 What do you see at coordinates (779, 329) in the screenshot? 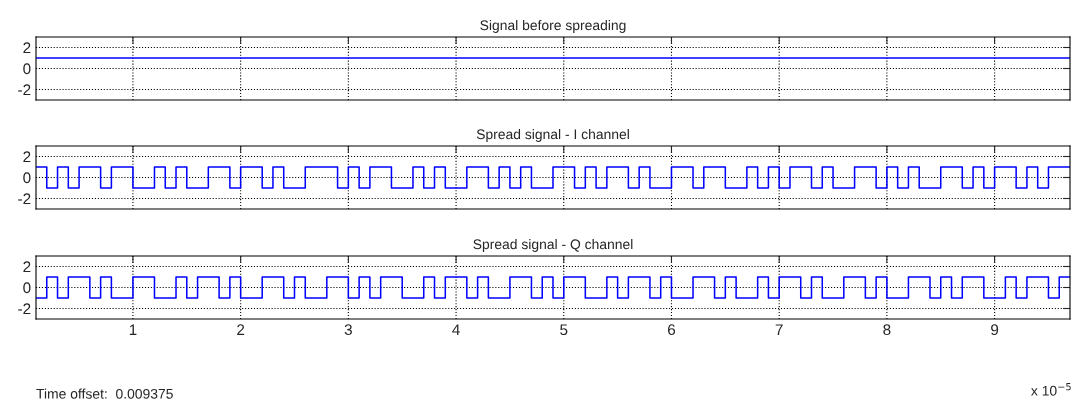
I see `x-tick-label: 7` at bounding box center [779, 329].